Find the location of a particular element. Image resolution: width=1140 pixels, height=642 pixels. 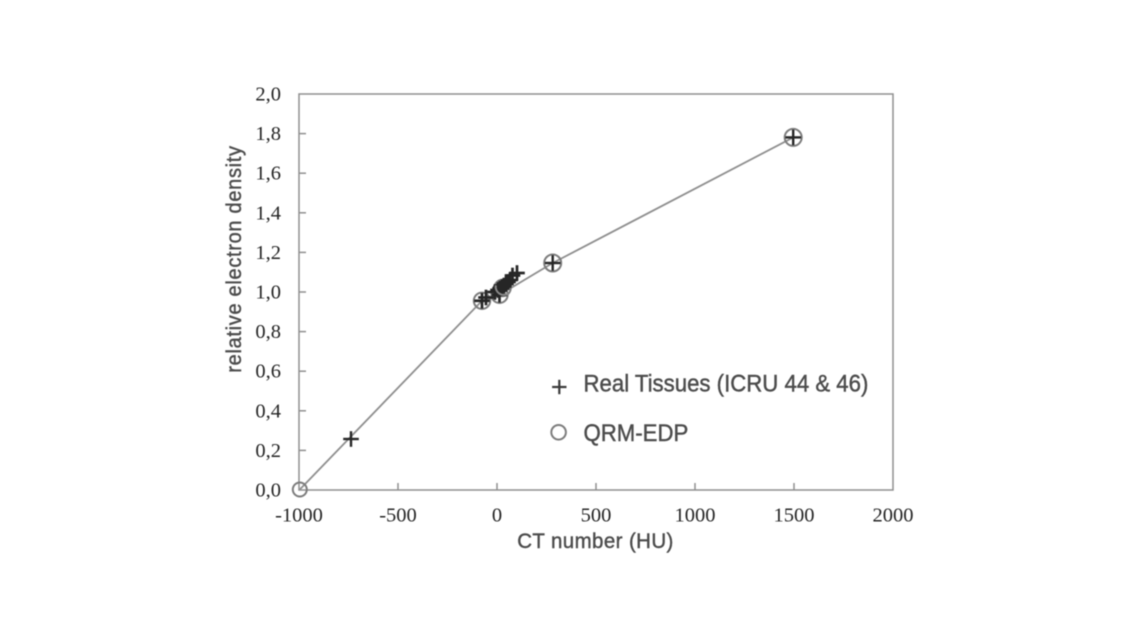

svg-text: -500 is located at coordinates (398, 516).